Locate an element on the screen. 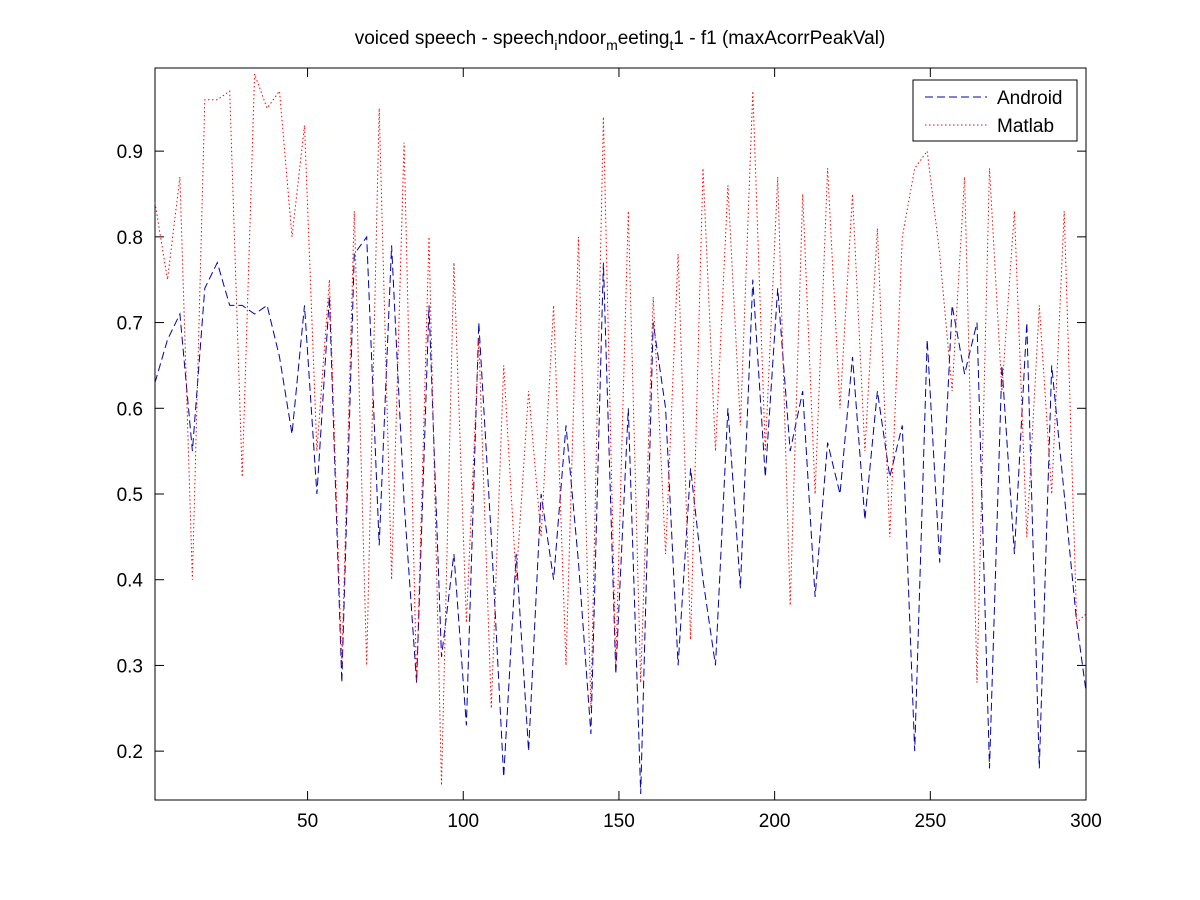  title-subscript: m is located at coordinates (612, 45).